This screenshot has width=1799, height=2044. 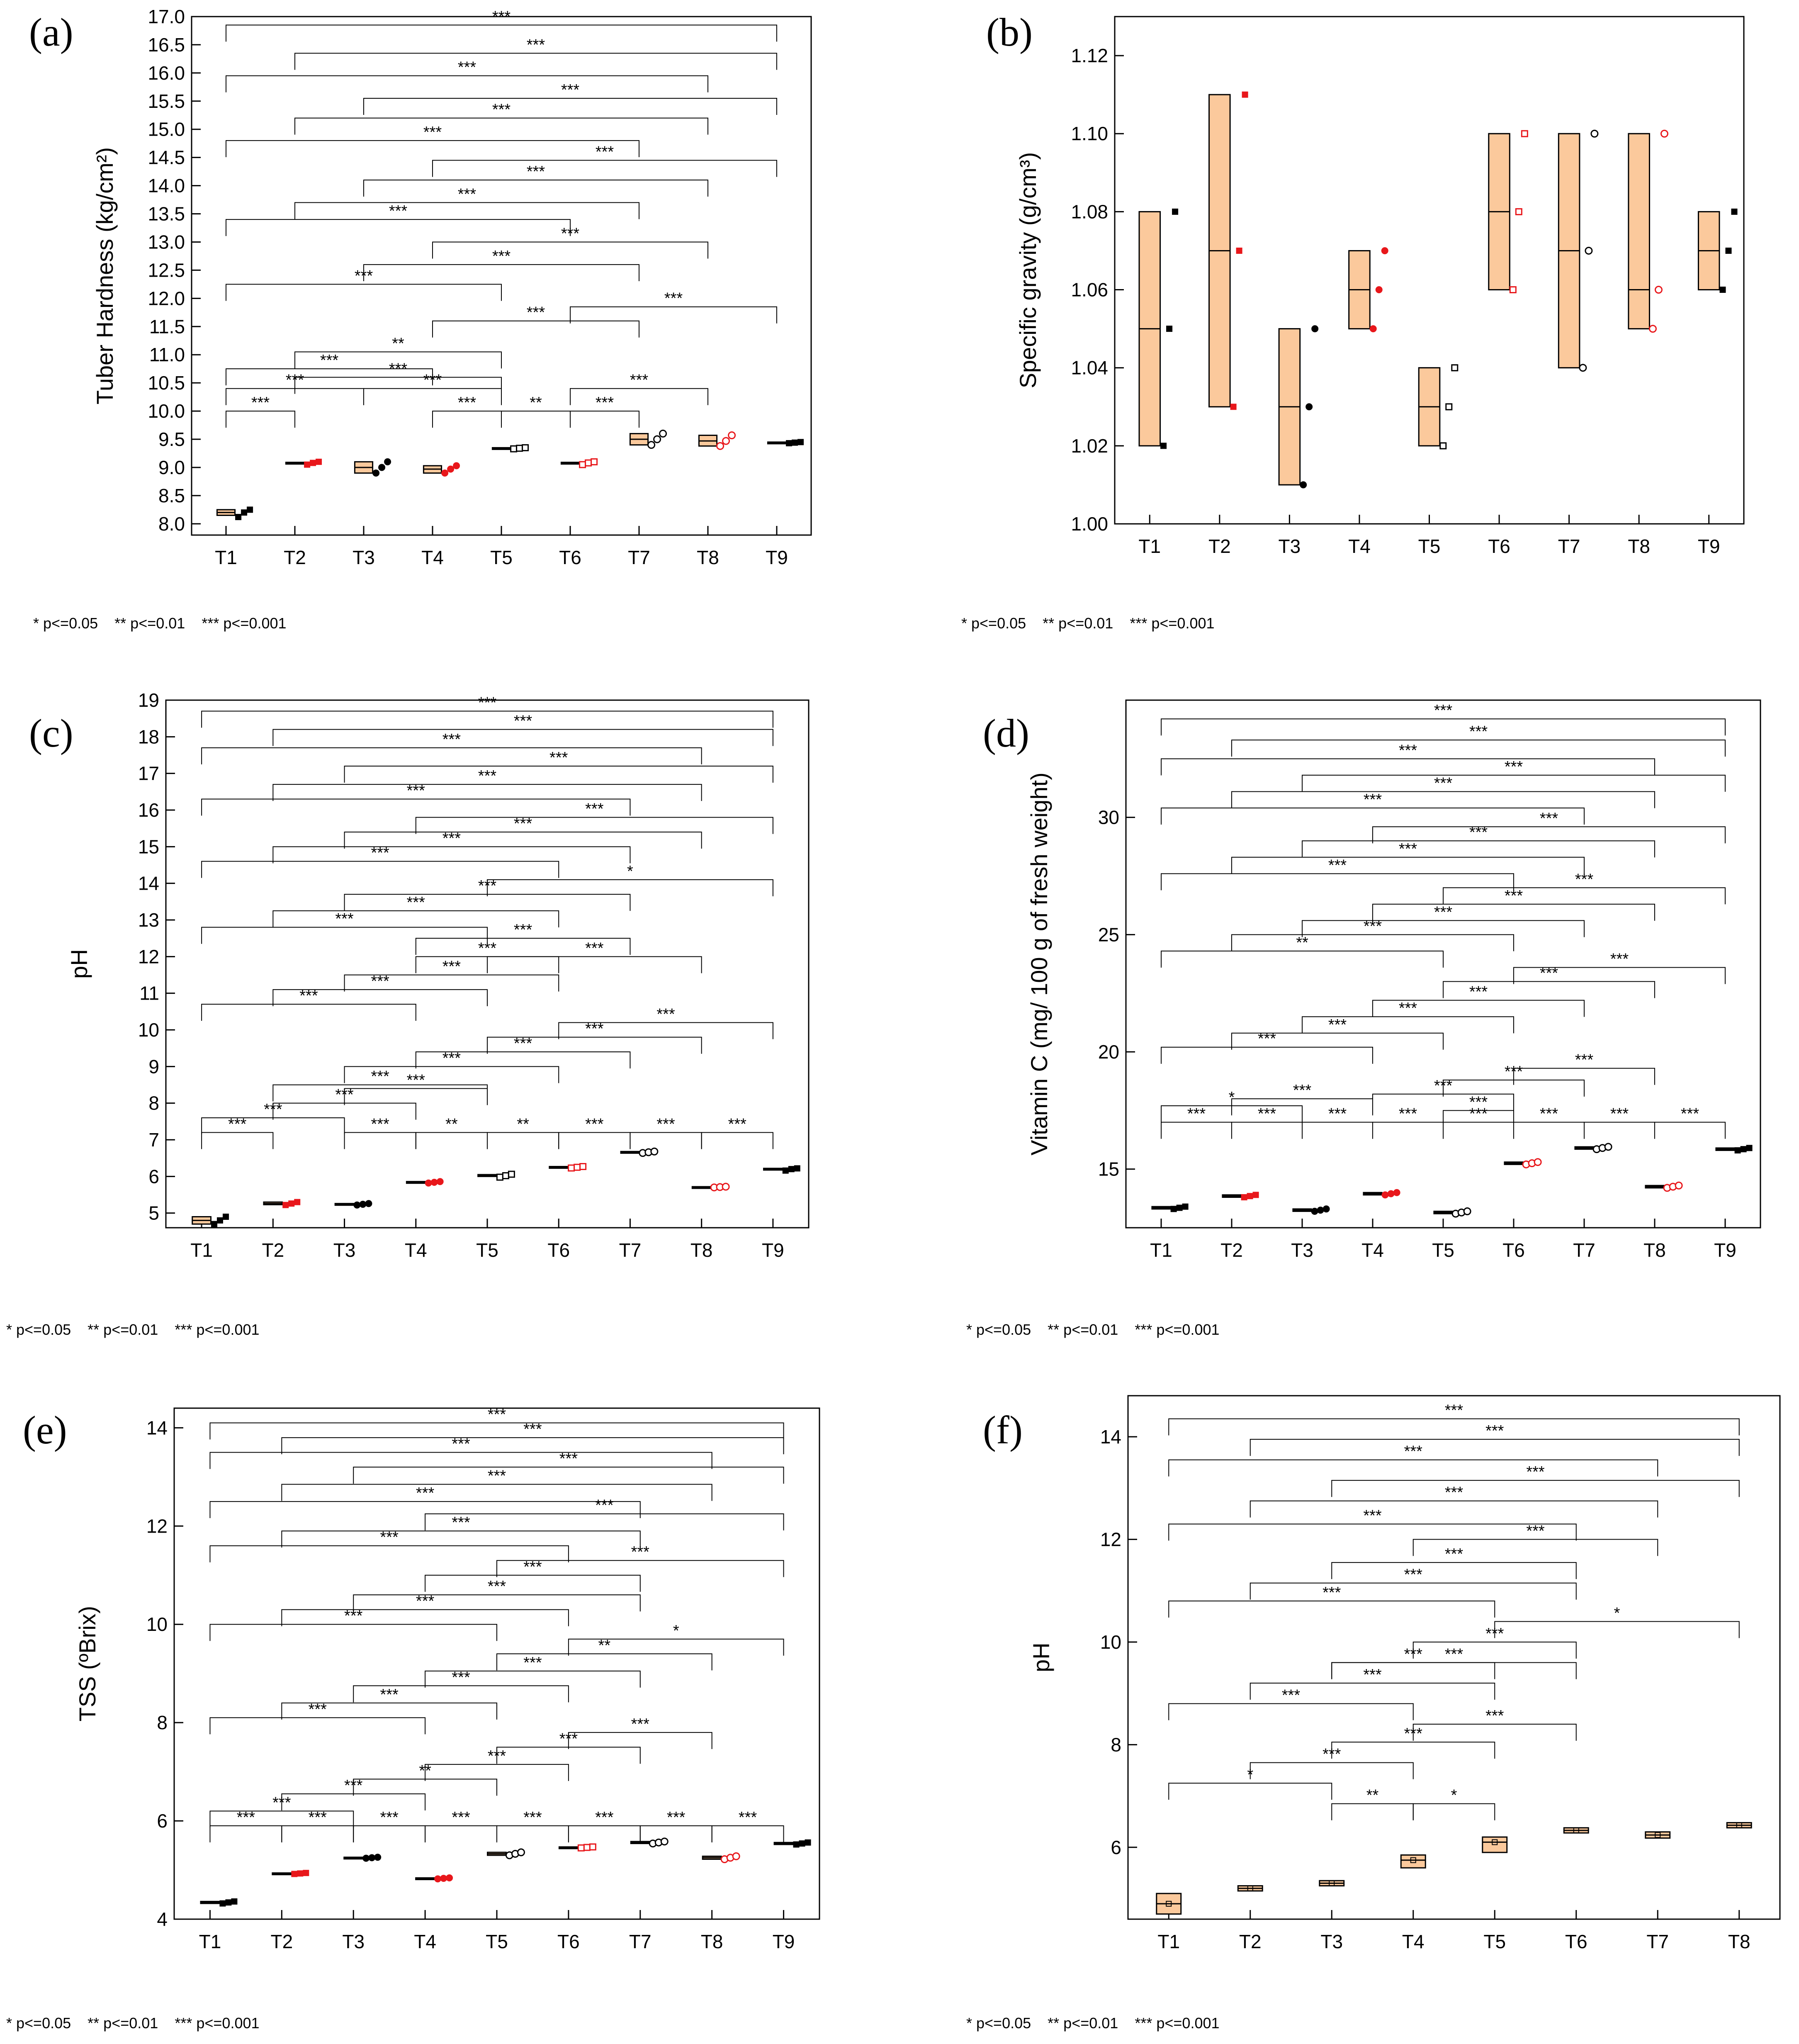 I want to click on y-tick-label: 8.0, so click(x=171, y=524).